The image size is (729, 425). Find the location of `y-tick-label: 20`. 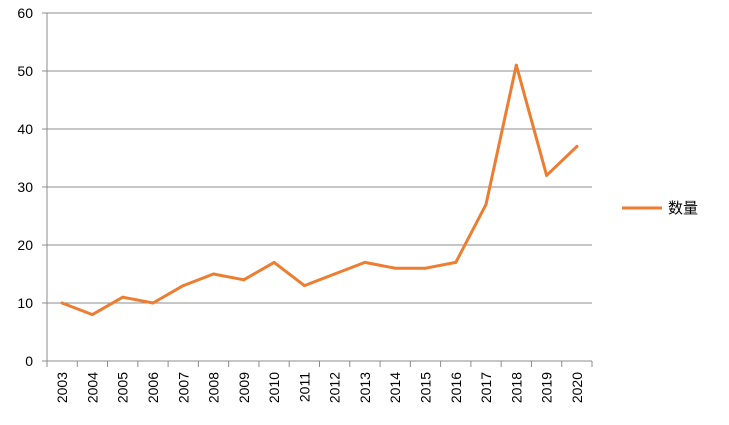

y-tick-label: 20 is located at coordinates (25, 245).